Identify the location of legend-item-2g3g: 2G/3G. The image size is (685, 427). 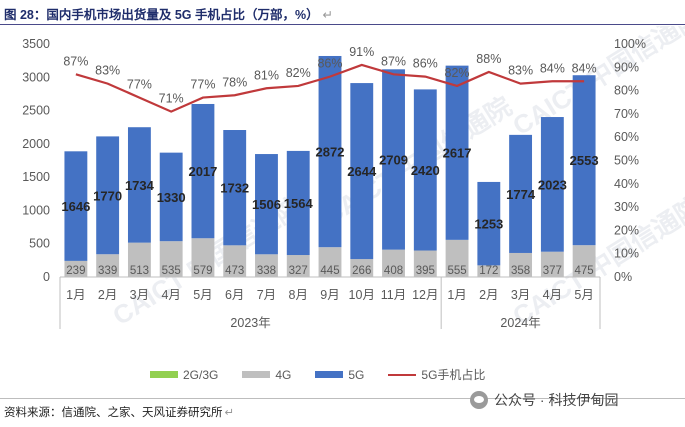
(184, 374).